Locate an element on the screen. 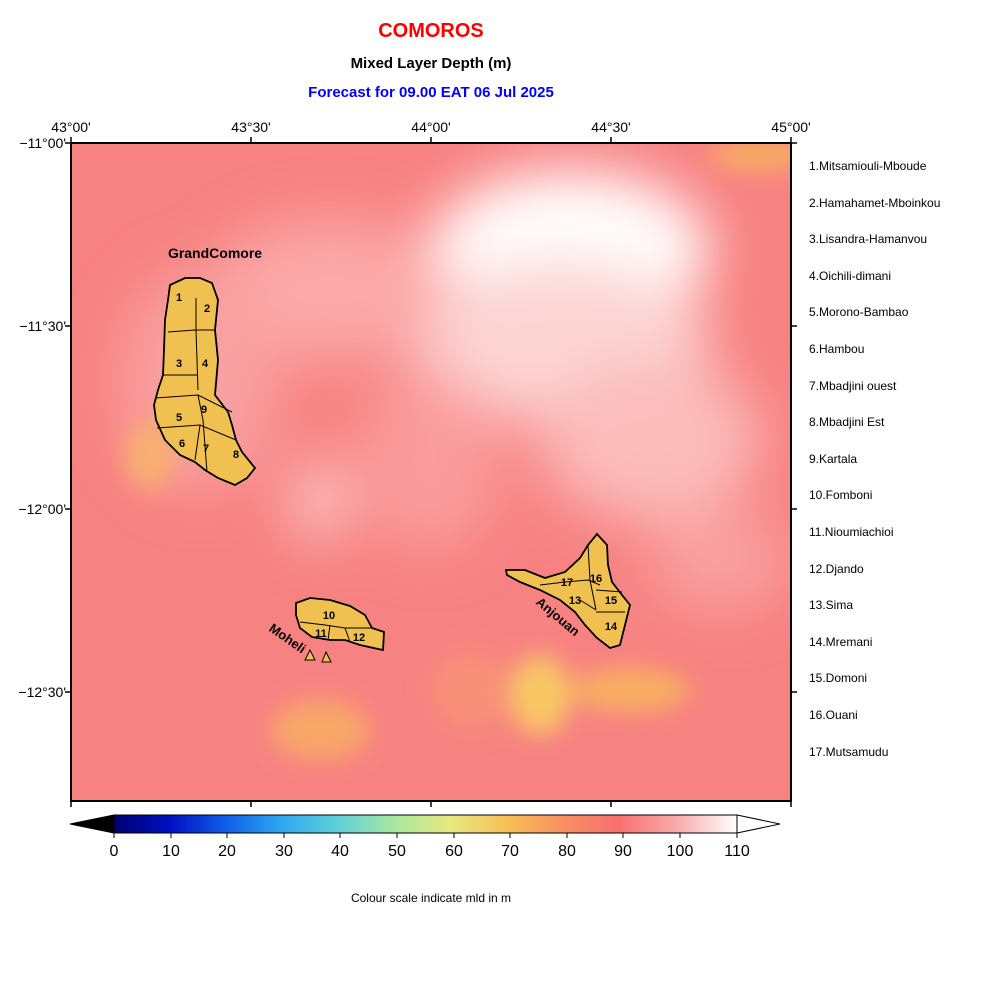  colorbar-label: 100 is located at coordinates (680, 851).